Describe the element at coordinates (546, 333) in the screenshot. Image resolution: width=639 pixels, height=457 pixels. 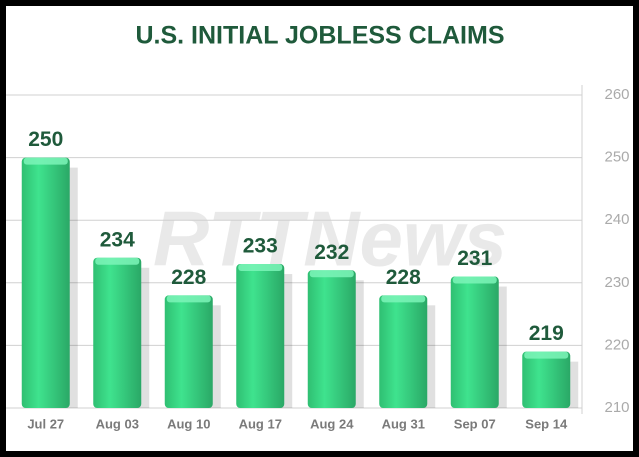
I see `value-label: 219` at that location.